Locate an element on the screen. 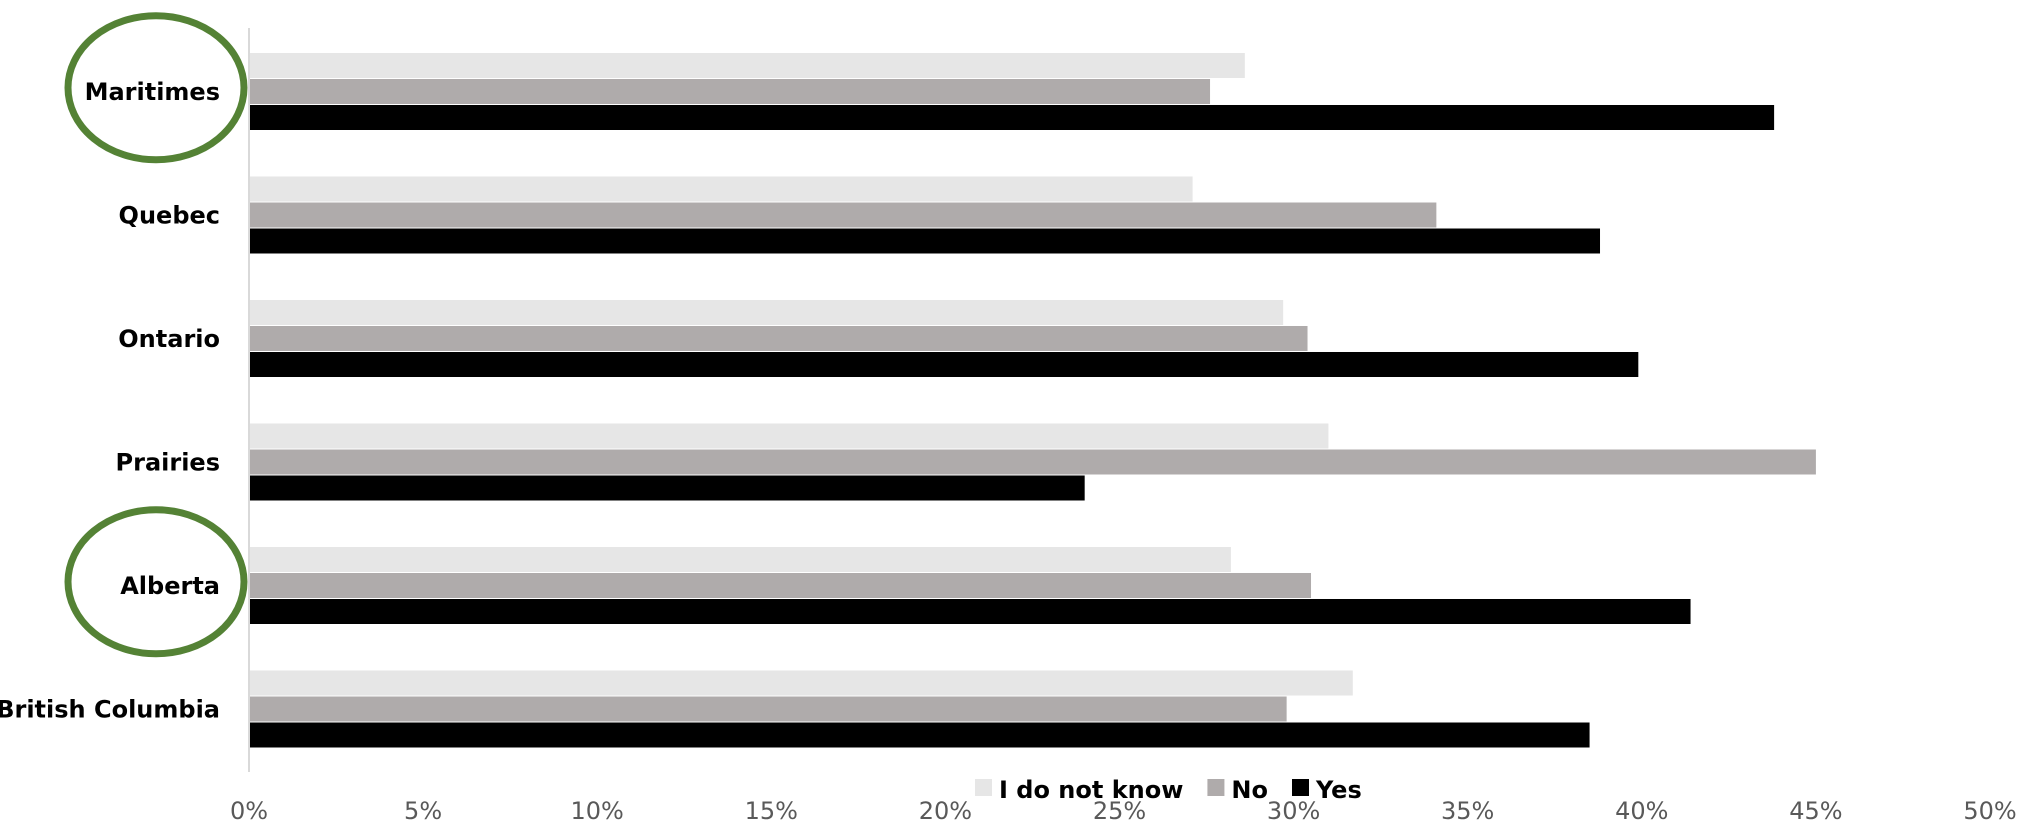 The height and width of the screenshot is (821, 2027). x-tick-labels: 0% 5% 10% 15% 20% 25% 30% 35% 40% 45% 50% is located at coordinates (1123, 809).